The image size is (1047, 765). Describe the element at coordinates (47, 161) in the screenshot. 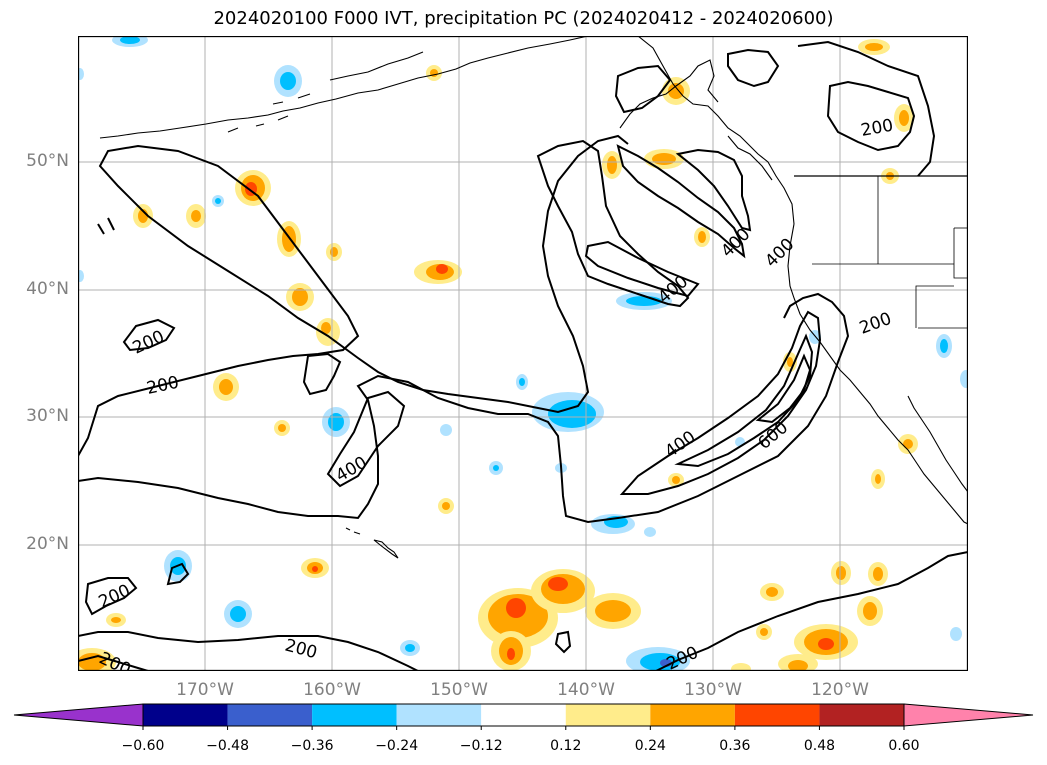

I see `lat-label-50n: 50°N` at that location.